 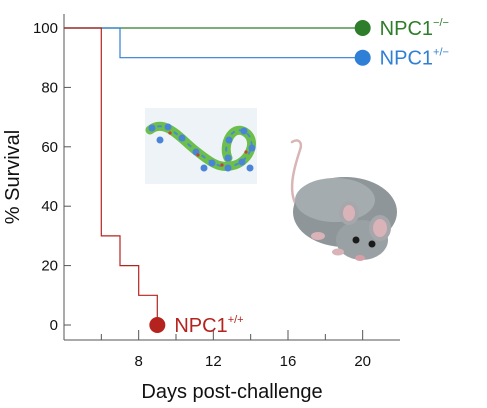 I want to click on y-tick-label: 40, so click(x=49, y=206).